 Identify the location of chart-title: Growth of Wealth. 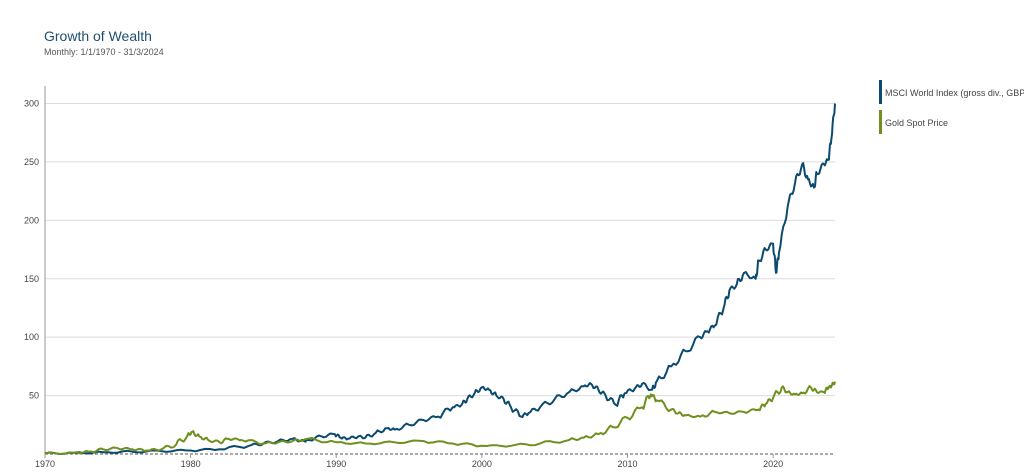
(98, 36).